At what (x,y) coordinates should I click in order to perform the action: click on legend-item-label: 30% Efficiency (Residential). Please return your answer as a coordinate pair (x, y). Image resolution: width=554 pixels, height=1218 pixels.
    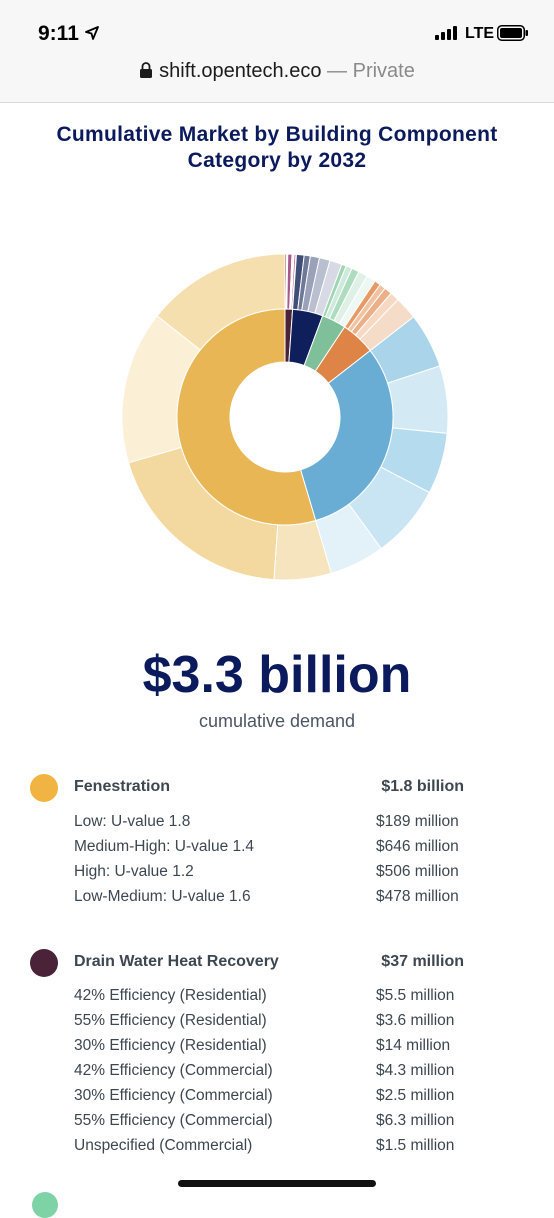
    Looking at the image, I should click on (170, 1045).